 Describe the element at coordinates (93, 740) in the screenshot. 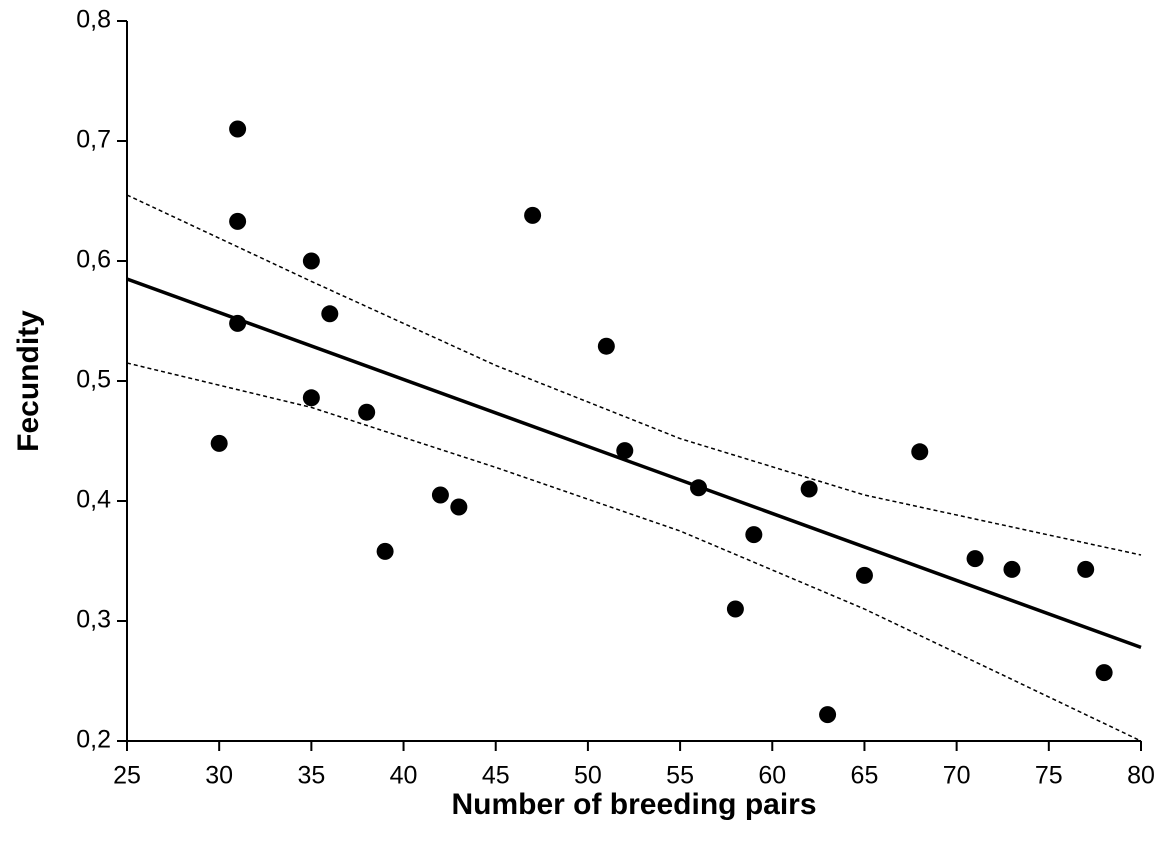

I see `y-tick-label: 0,2` at that location.